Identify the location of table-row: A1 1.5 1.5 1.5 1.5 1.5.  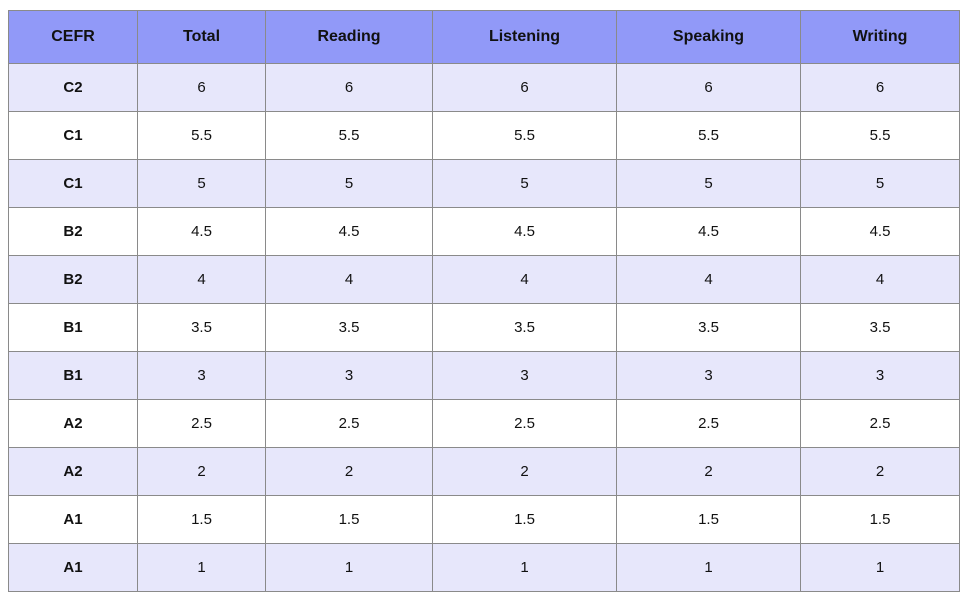
(484, 519).